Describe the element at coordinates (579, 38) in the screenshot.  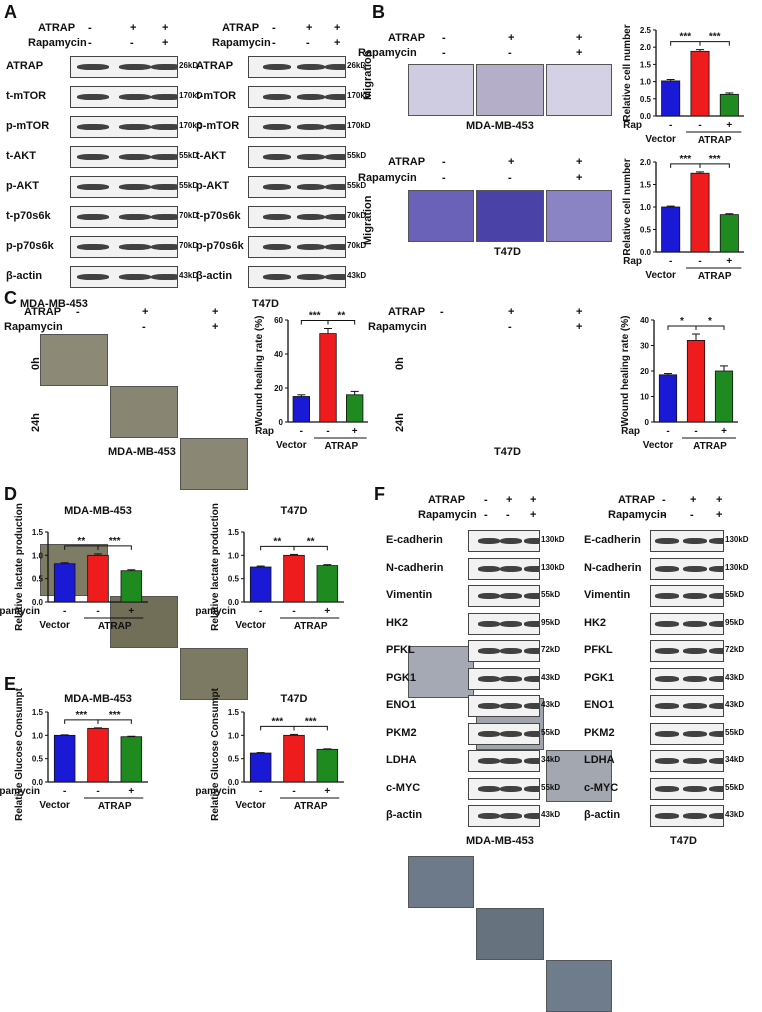
I see `b-top-sign: +` at that location.